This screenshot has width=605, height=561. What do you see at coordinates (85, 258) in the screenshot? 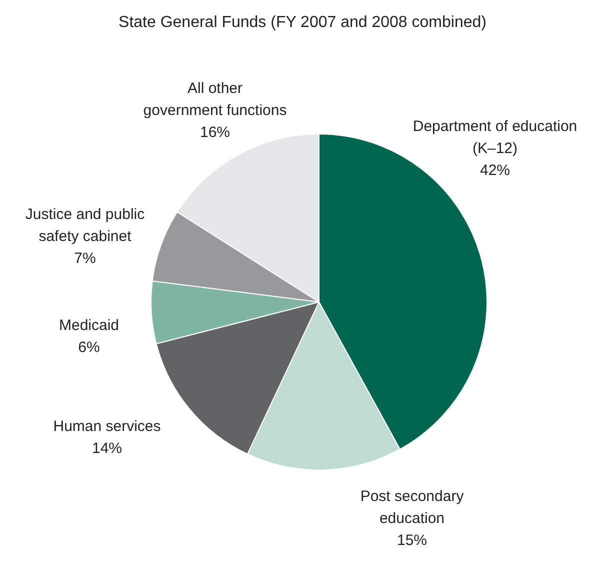
I see `data-label: 7%` at bounding box center [85, 258].